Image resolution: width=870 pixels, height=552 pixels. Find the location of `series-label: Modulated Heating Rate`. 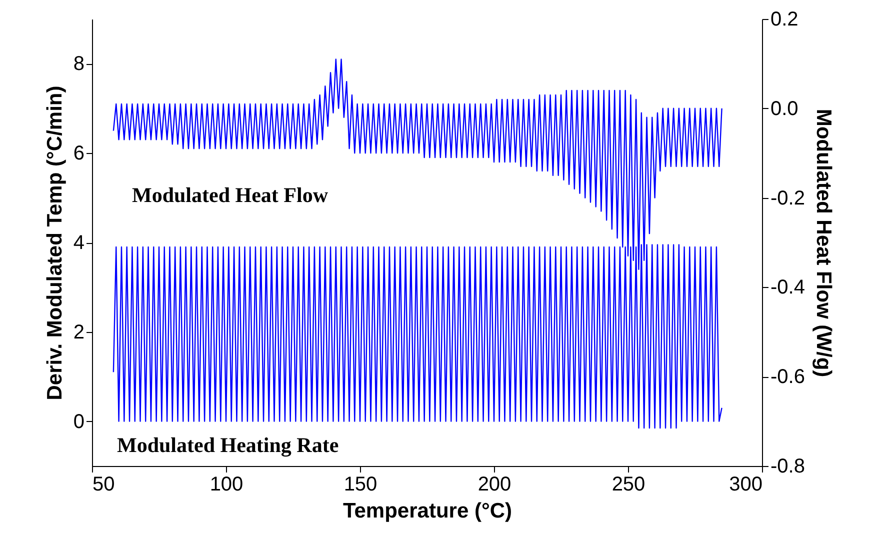

series-label: Modulated Heating Rate is located at coordinates (228, 445).